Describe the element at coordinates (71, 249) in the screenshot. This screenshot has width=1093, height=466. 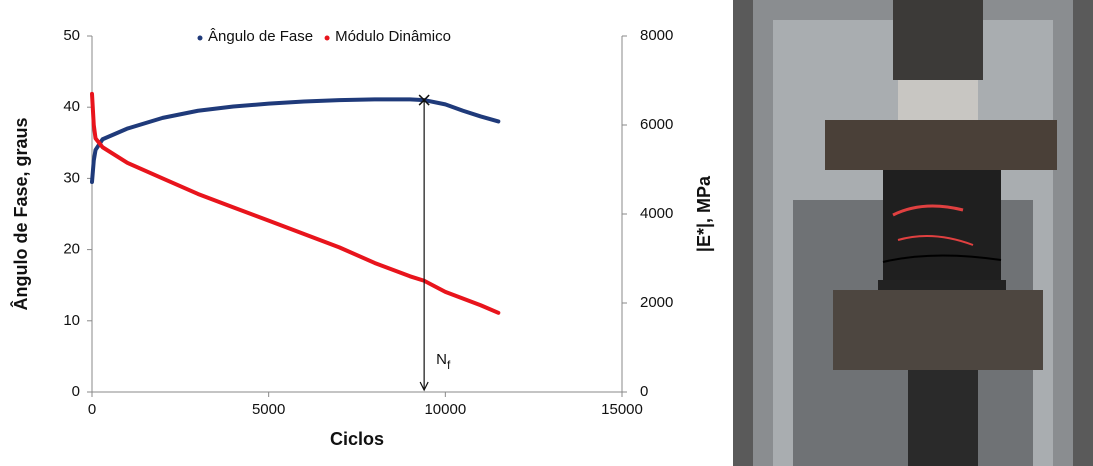
I see `y-tick-label: 20` at that location.